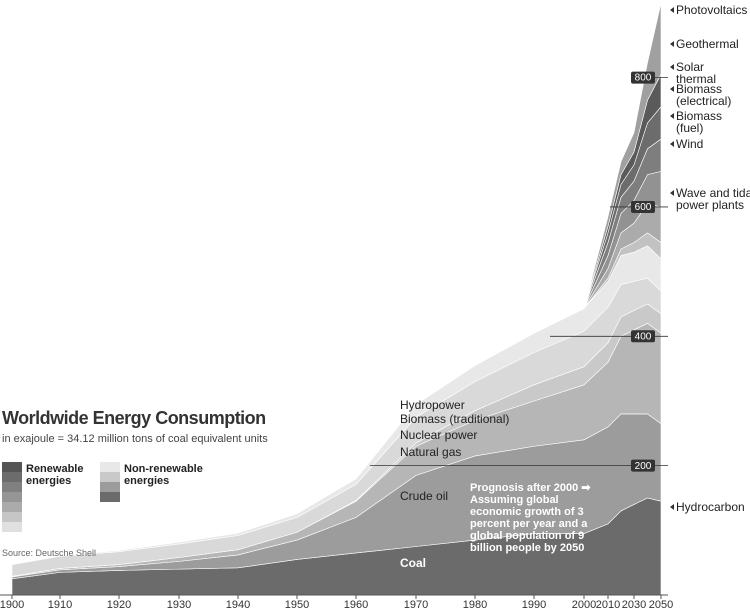 The height and width of the screenshot is (611, 750). I want to click on series-label: Biomass (electrical), so click(704, 95).